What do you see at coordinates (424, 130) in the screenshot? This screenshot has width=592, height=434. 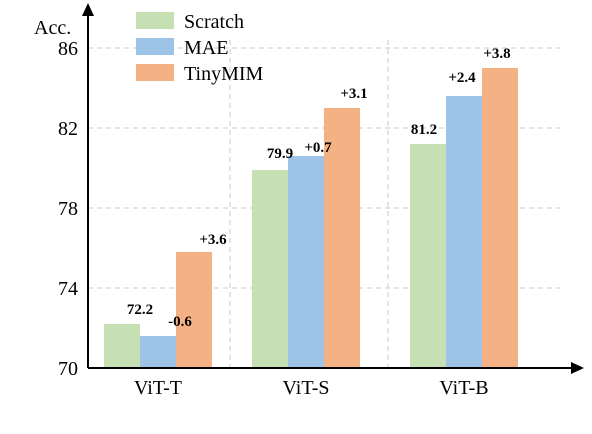 I see `data-label: 81.2` at bounding box center [424, 130].